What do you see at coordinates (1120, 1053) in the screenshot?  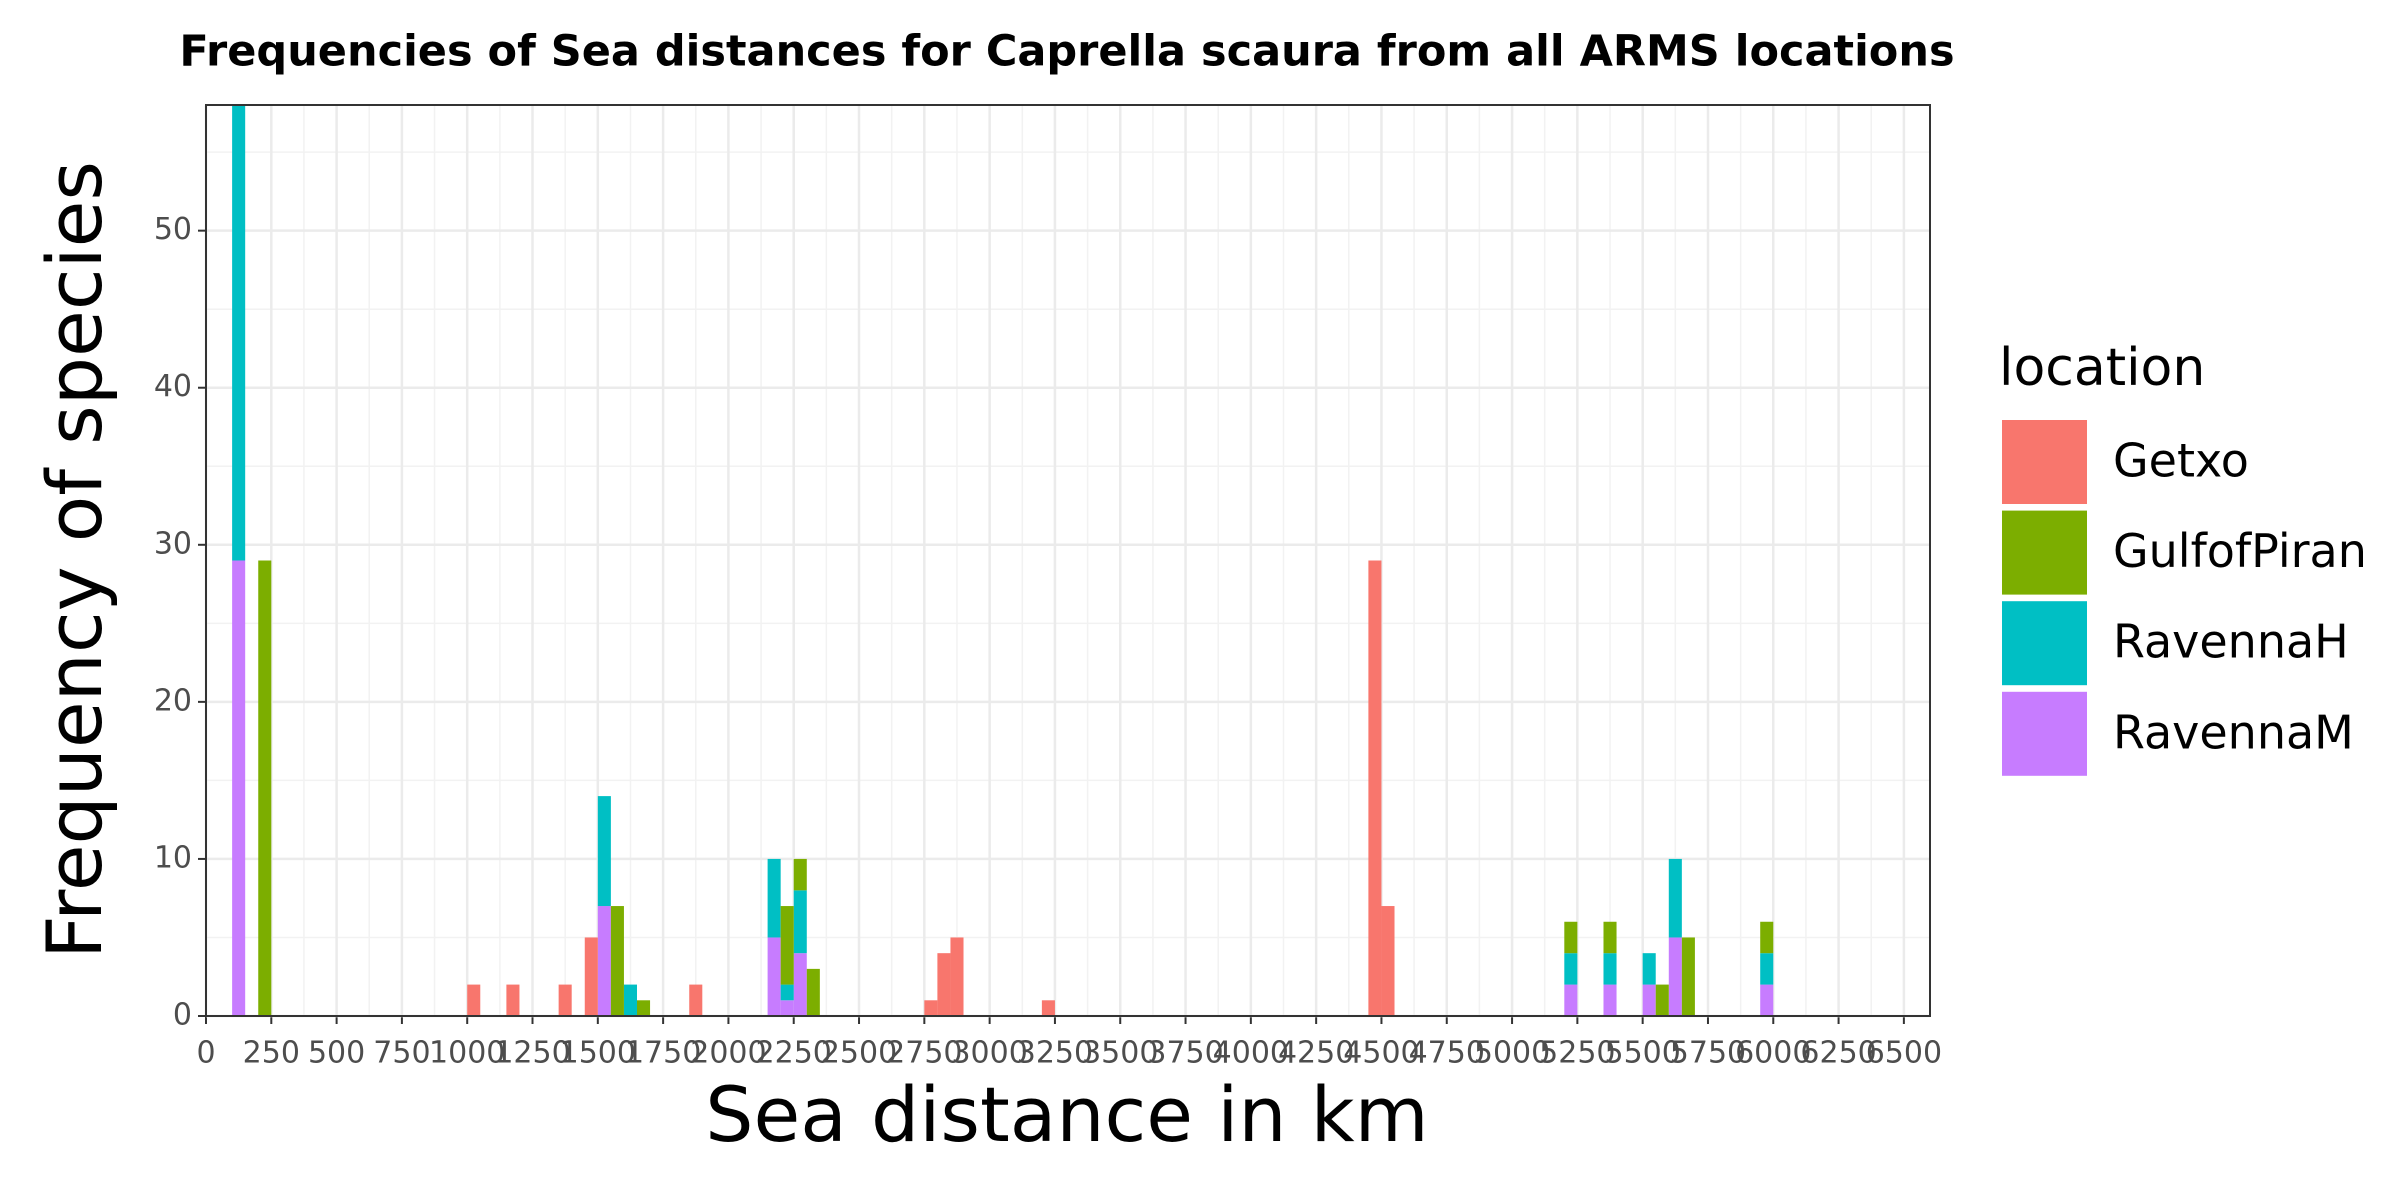 I see `x-tick-label: 3500` at bounding box center [1120, 1053].